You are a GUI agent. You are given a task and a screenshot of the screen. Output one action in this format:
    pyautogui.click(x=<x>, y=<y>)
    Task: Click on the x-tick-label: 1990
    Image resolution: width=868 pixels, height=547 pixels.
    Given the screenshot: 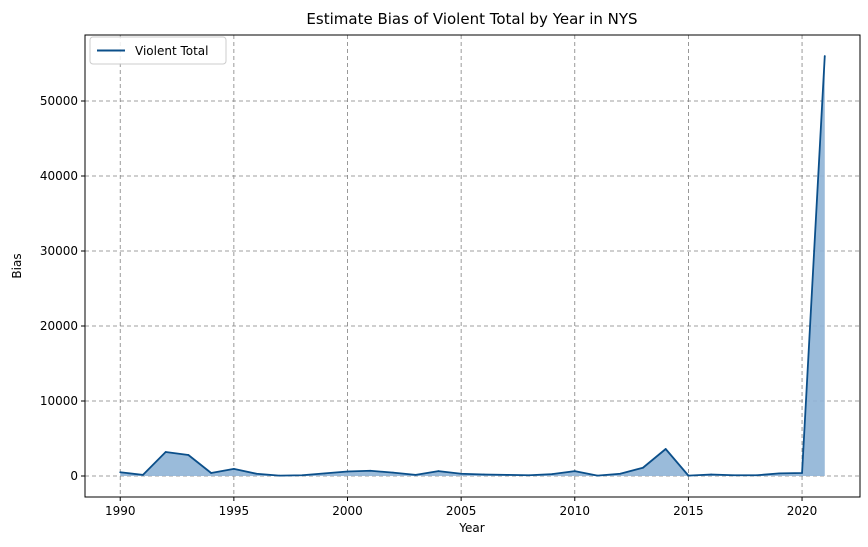 What is the action you would take?
    pyautogui.click(x=120, y=511)
    